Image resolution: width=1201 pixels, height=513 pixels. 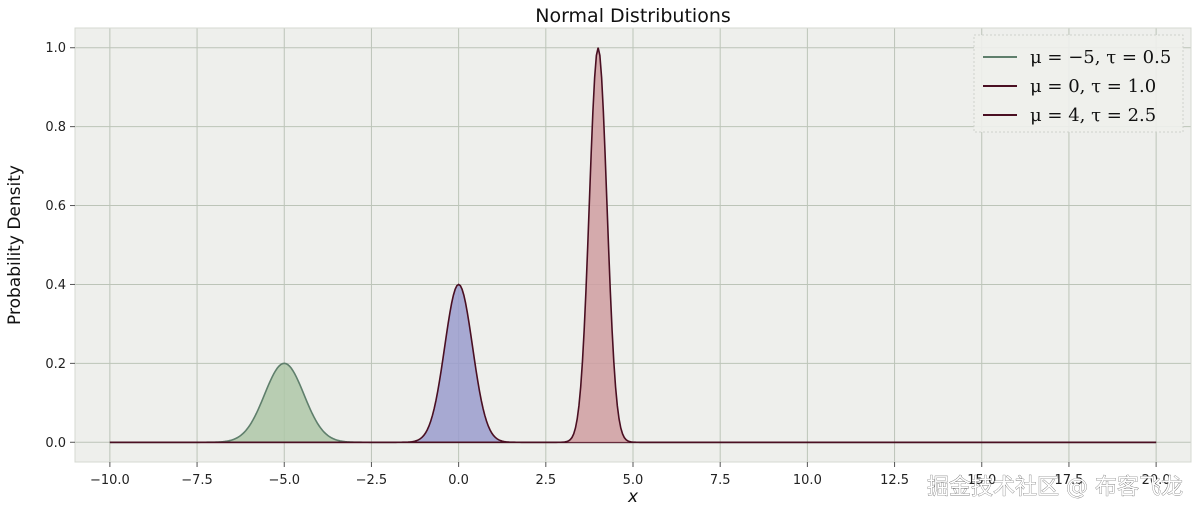 What do you see at coordinates (197, 480) in the screenshot?
I see `x-tick-label: −7.5` at bounding box center [197, 480].